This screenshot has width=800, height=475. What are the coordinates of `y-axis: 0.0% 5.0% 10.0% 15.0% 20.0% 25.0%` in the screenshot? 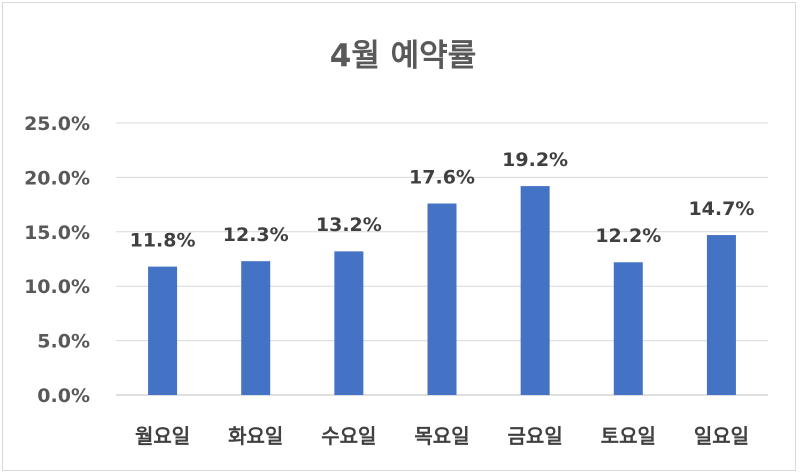 It's located at (57, 260).